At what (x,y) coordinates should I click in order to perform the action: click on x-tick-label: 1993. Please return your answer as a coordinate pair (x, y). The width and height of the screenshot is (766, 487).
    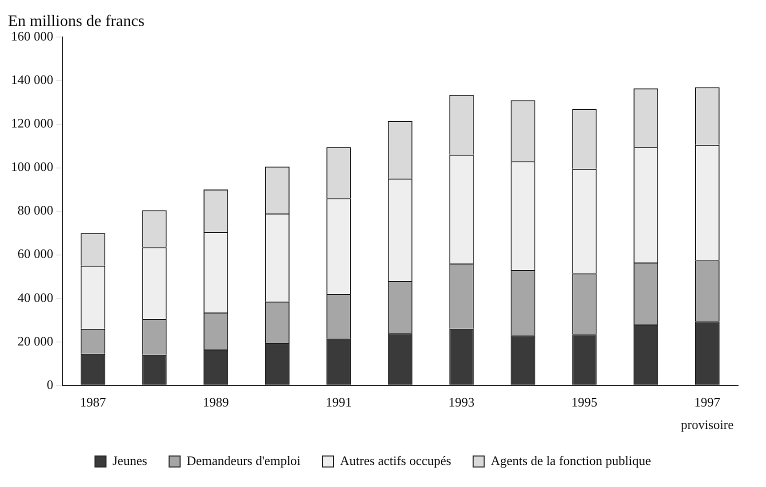
    Looking at the image, I should click on (461, 402).